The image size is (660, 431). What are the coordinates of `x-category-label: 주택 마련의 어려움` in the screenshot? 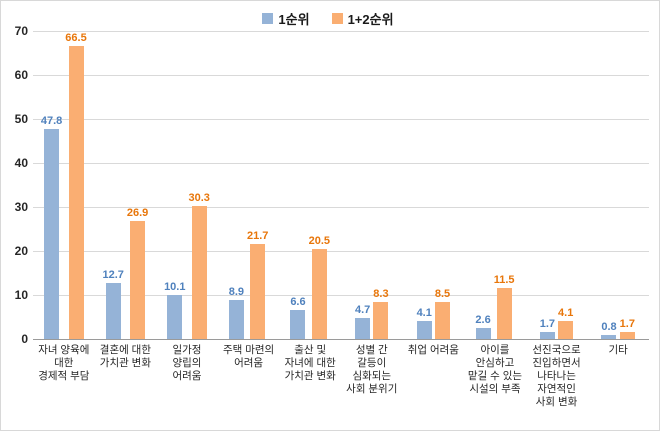 It's located at (248, 356).